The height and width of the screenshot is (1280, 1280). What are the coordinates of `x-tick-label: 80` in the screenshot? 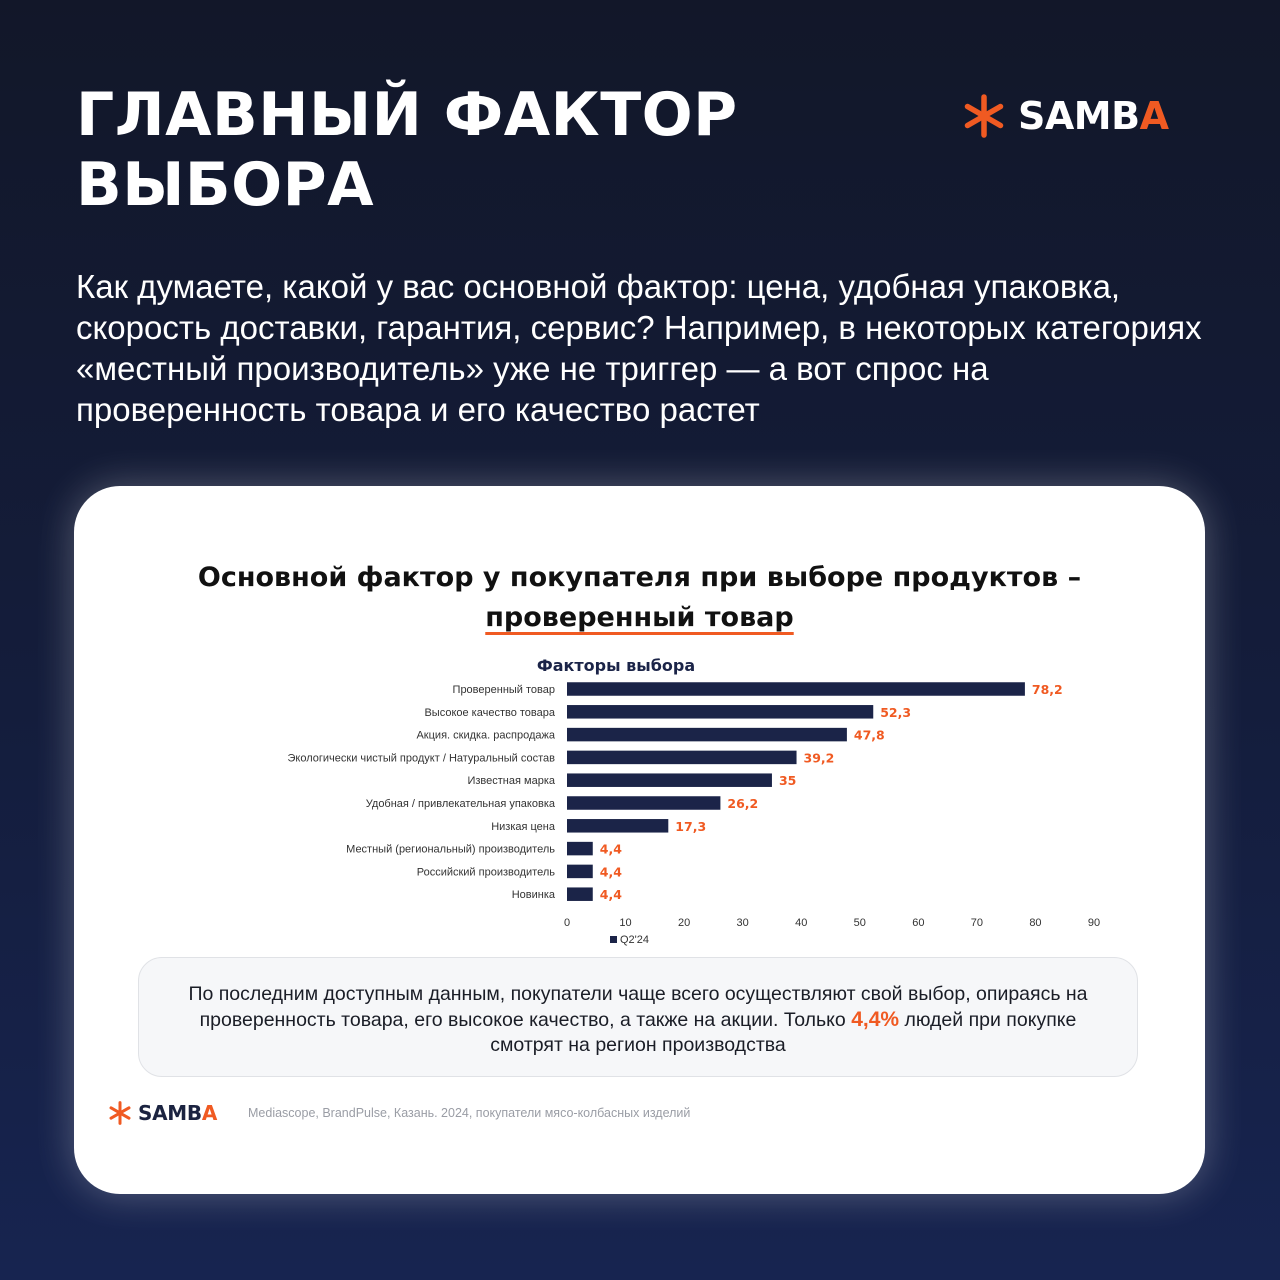 It's located at (1035, 923).